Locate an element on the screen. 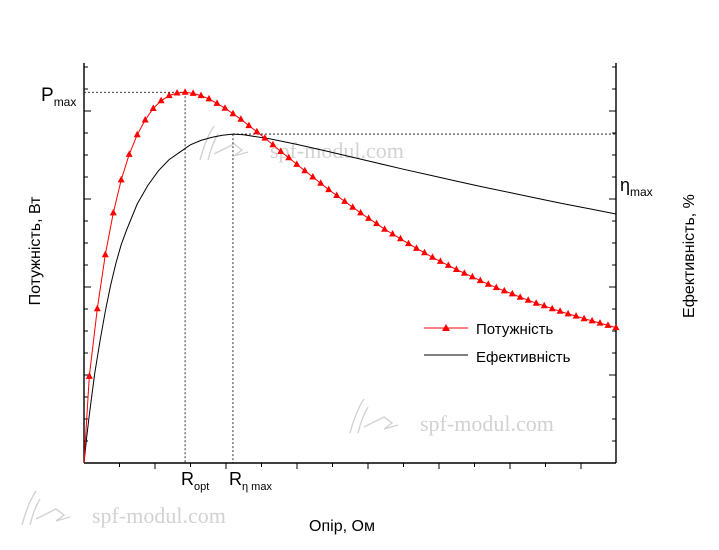 This screenshot has height=550, width=719. y-tick-label-pmax: Pmax is located at coordinates (58, 97).